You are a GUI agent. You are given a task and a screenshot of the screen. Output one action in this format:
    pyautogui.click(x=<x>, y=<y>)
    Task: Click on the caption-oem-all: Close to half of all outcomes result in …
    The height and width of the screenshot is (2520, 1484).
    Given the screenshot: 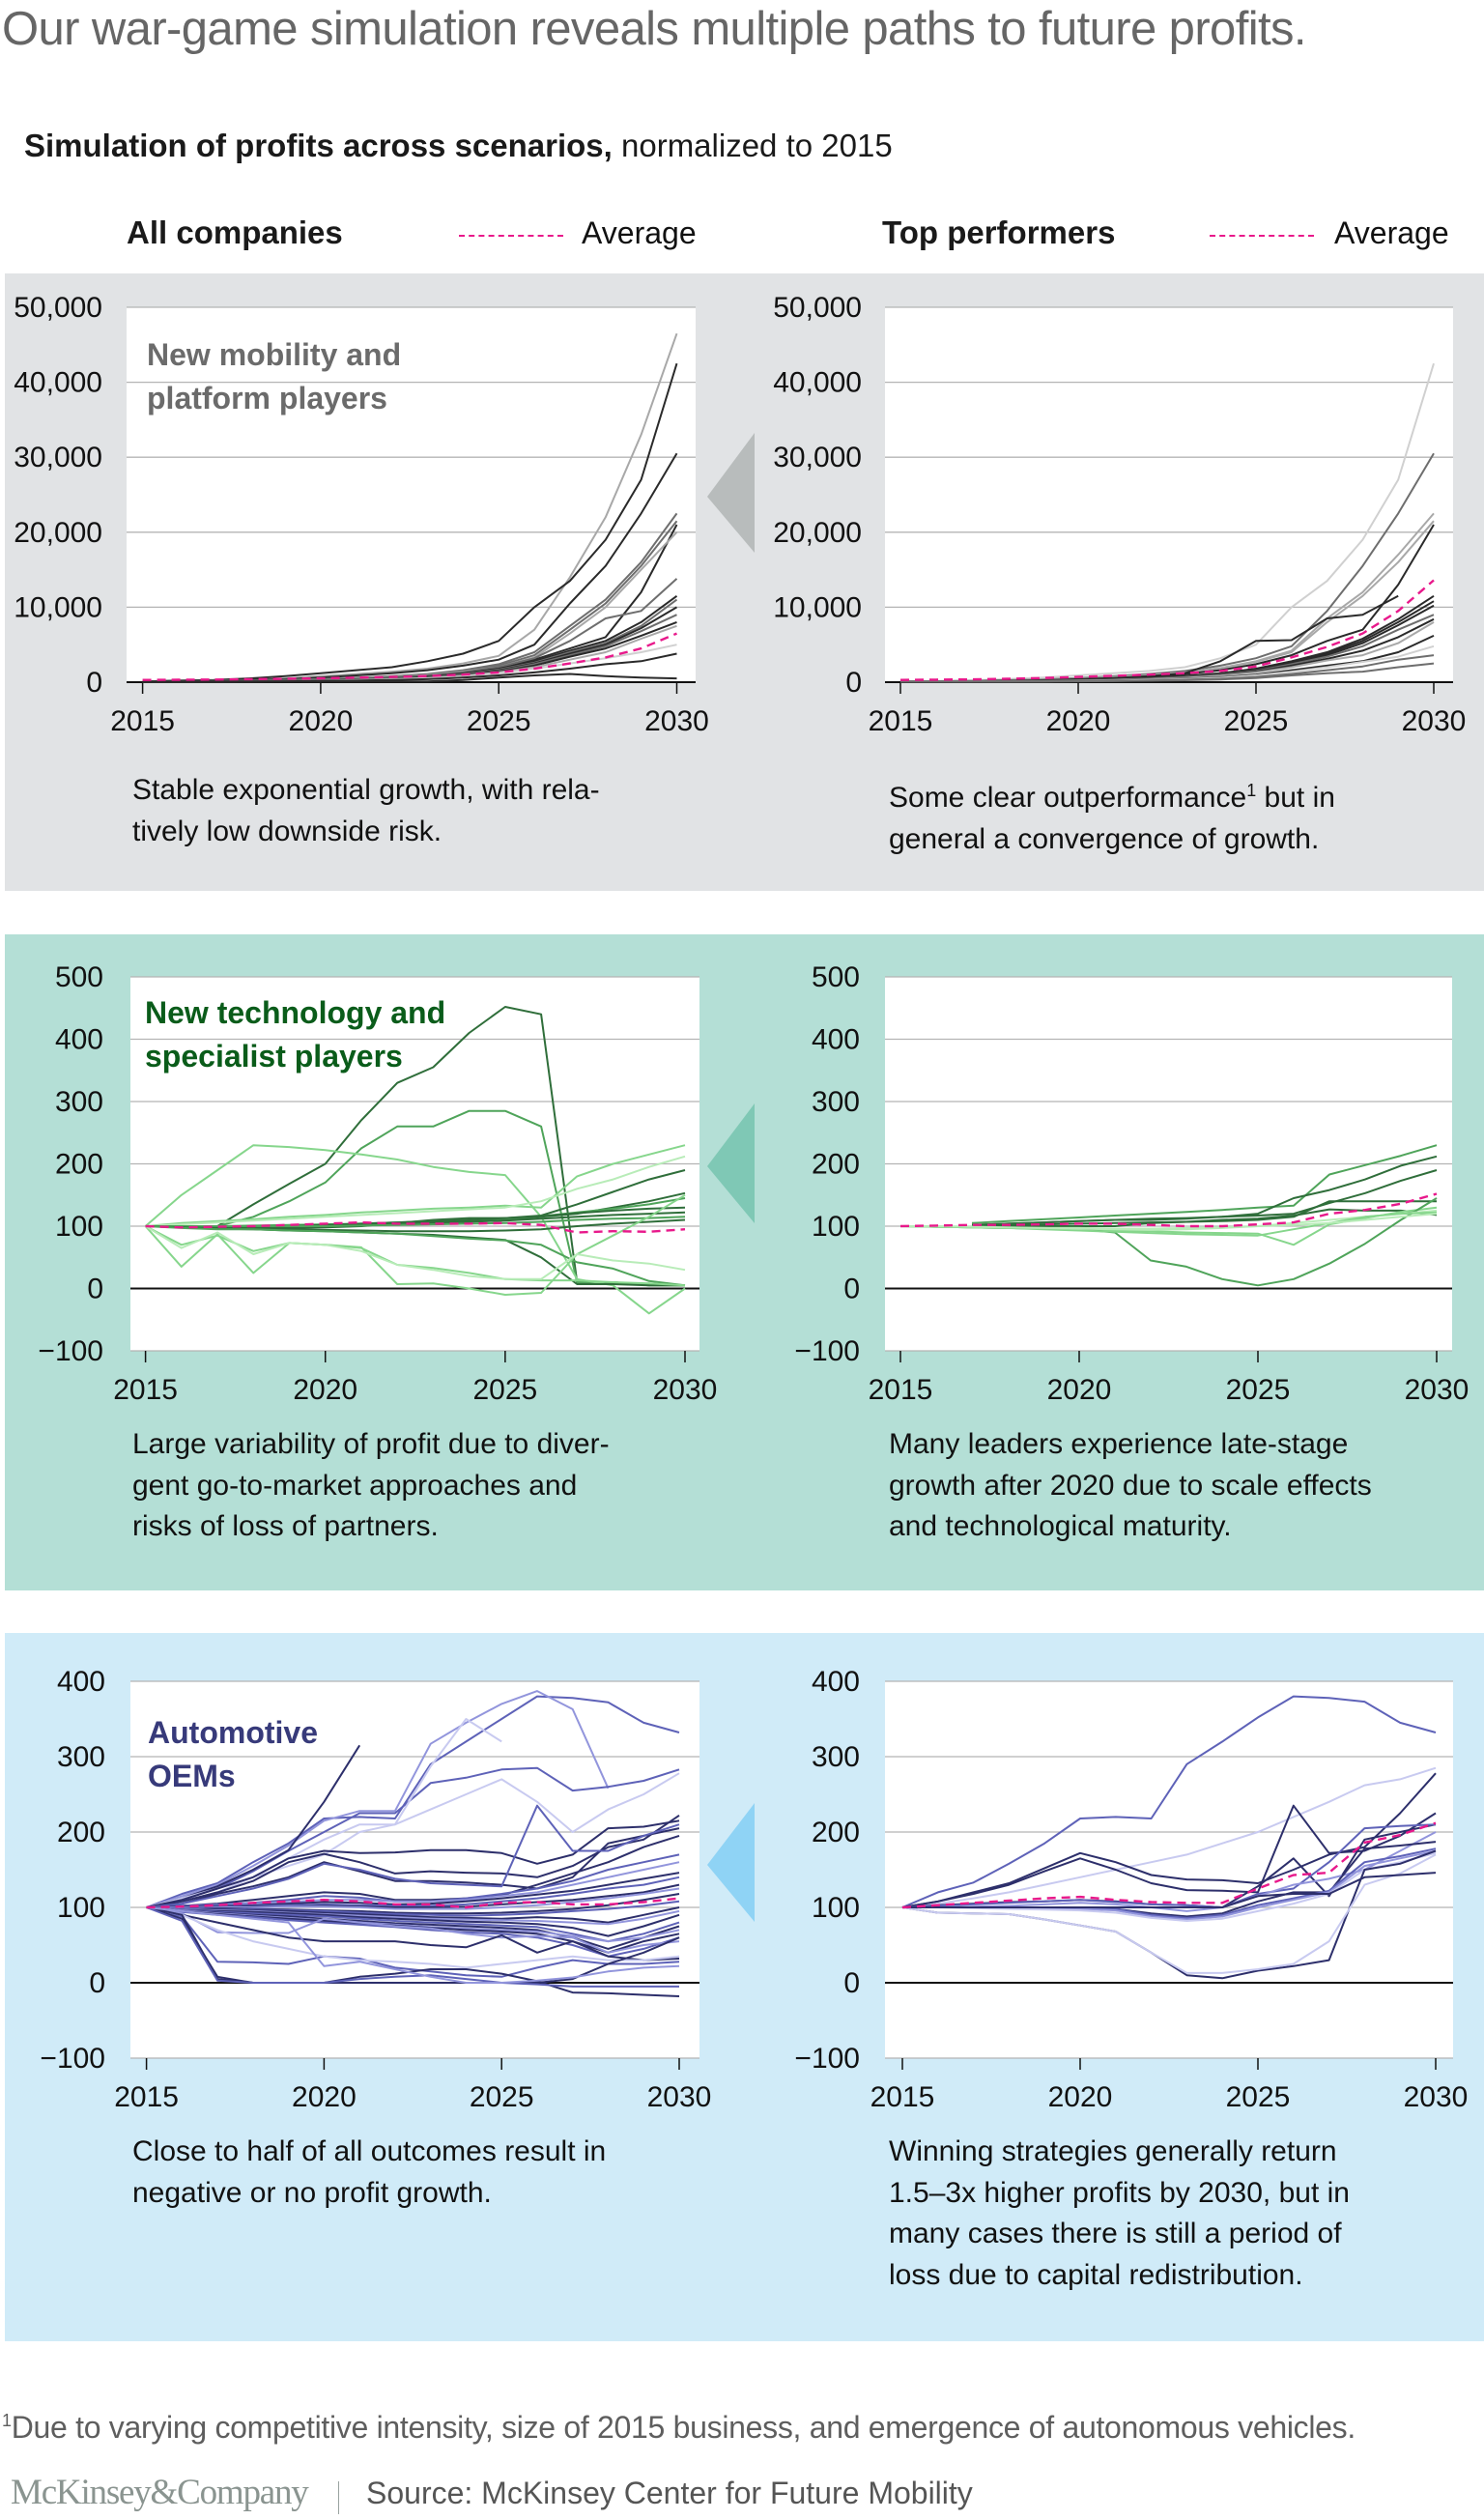 What is the action you would take?
    pyautogui.click(x=369, y=2173)
    